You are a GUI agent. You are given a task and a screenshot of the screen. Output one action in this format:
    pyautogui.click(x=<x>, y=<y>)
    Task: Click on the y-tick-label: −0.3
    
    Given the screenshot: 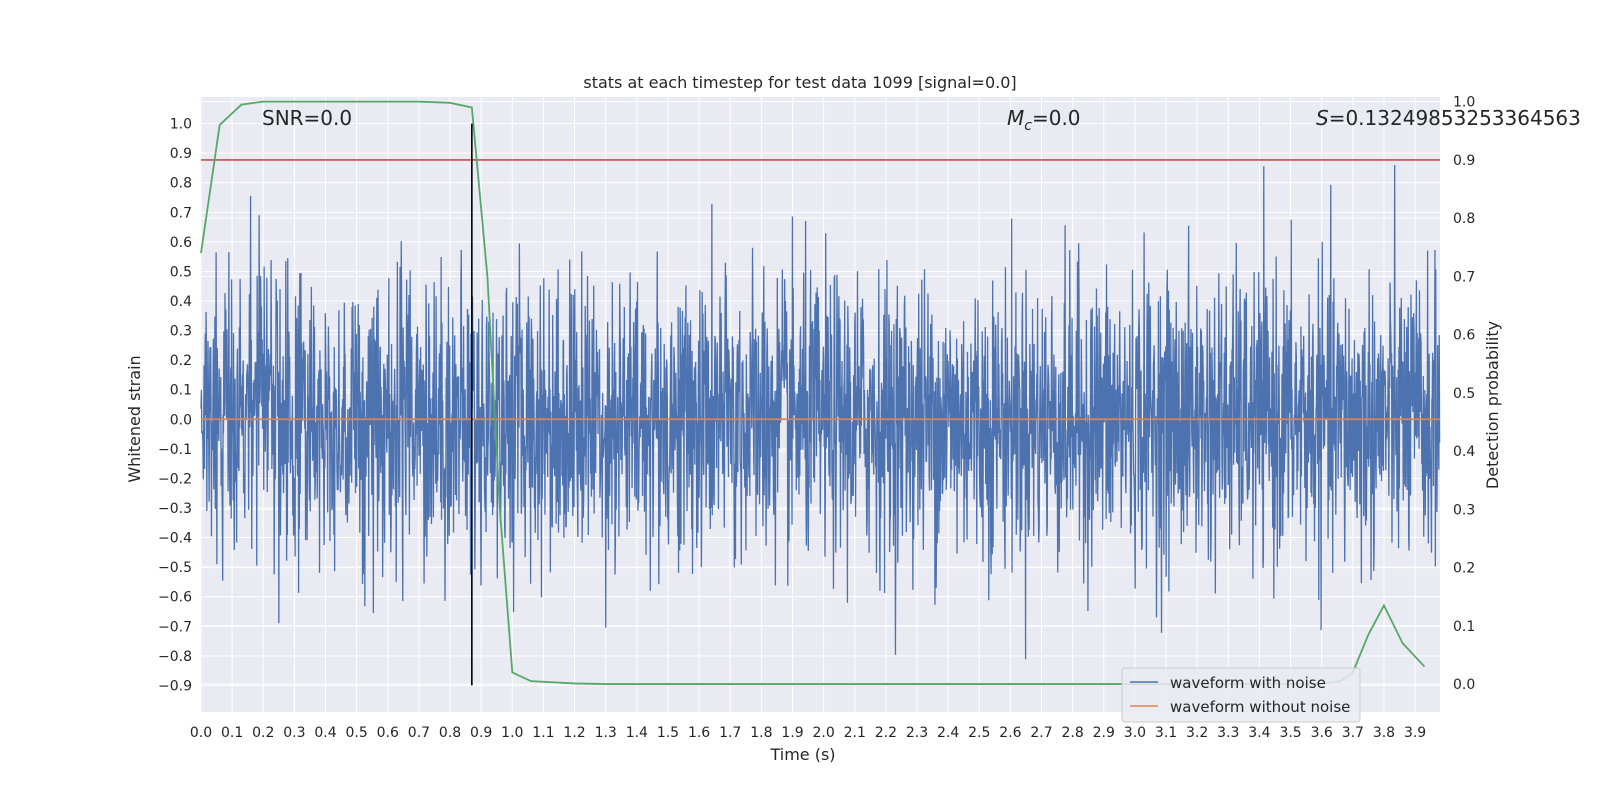 What is the action you would take?
    pyautogui.click(x=175, y=509)
    